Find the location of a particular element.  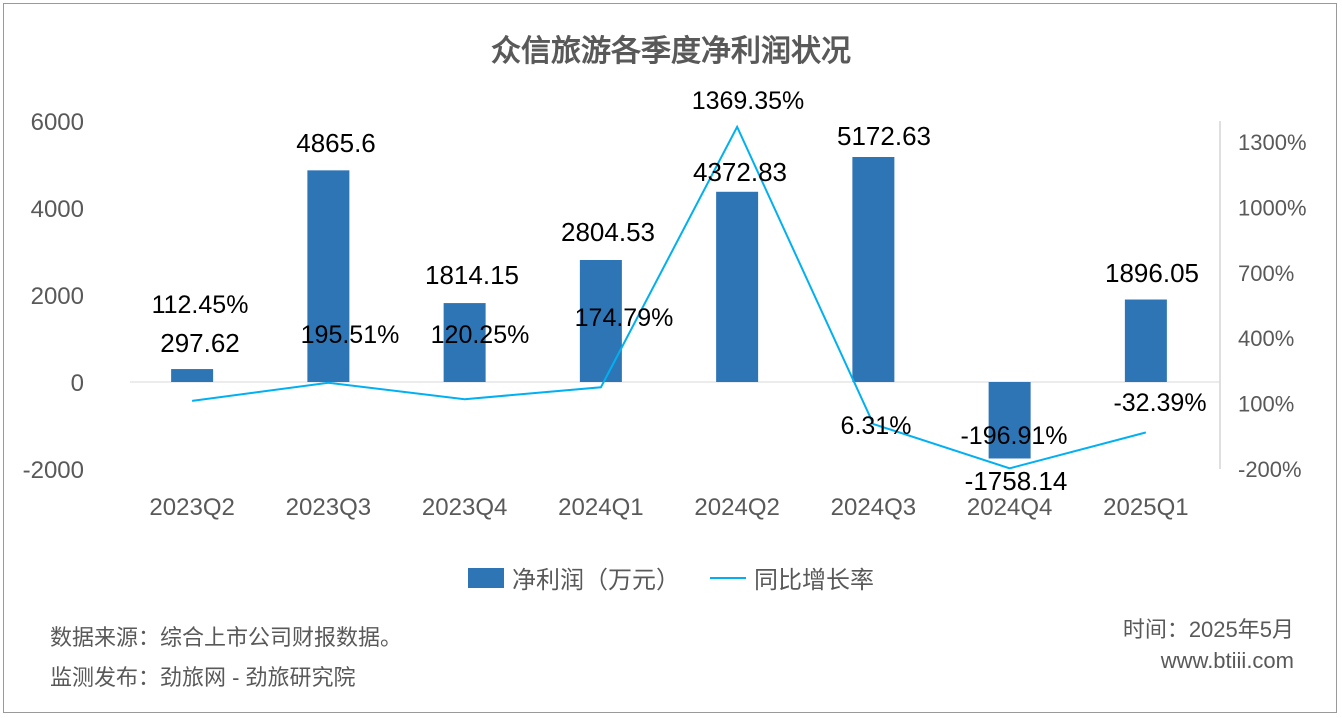

bar-data-label: 1814.15 is located at coordinates (472, 275).